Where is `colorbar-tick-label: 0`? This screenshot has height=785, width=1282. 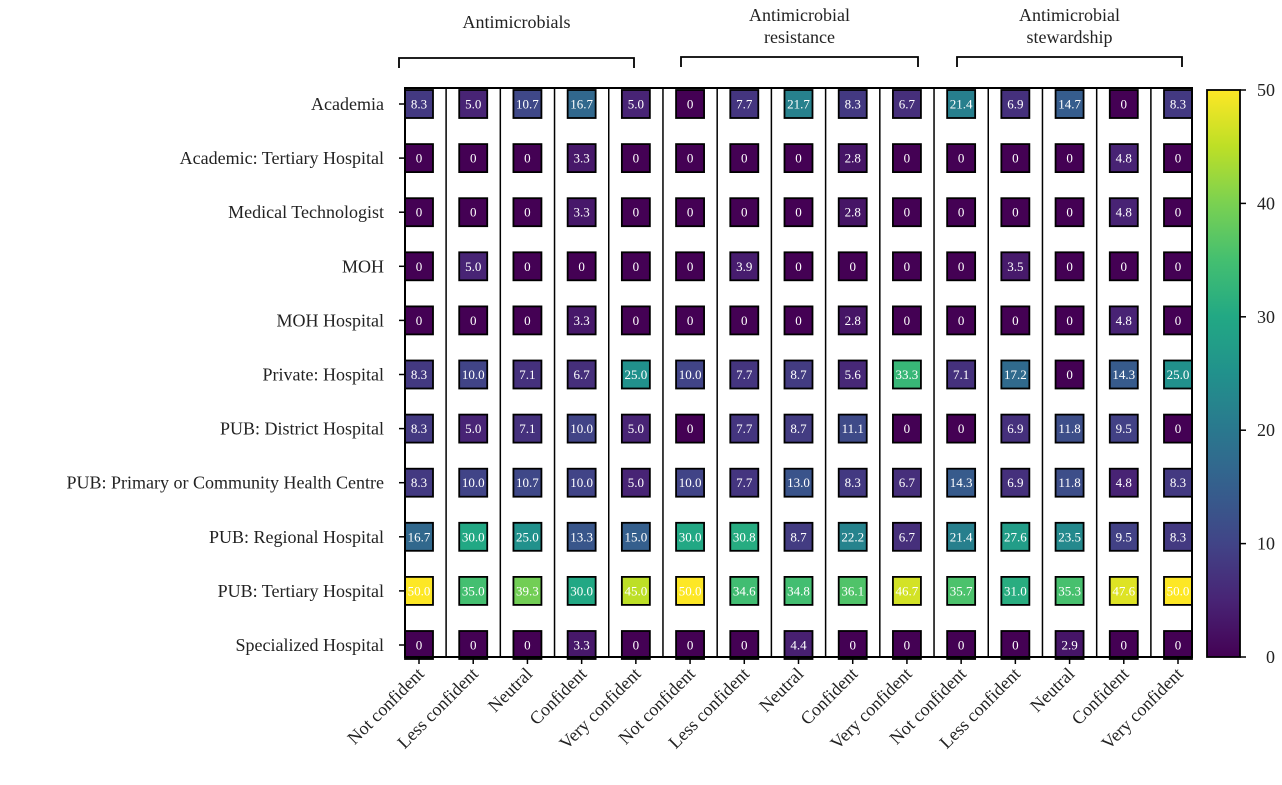
colorbar-tick-label: 0 is located at coordinates (1270, 657).